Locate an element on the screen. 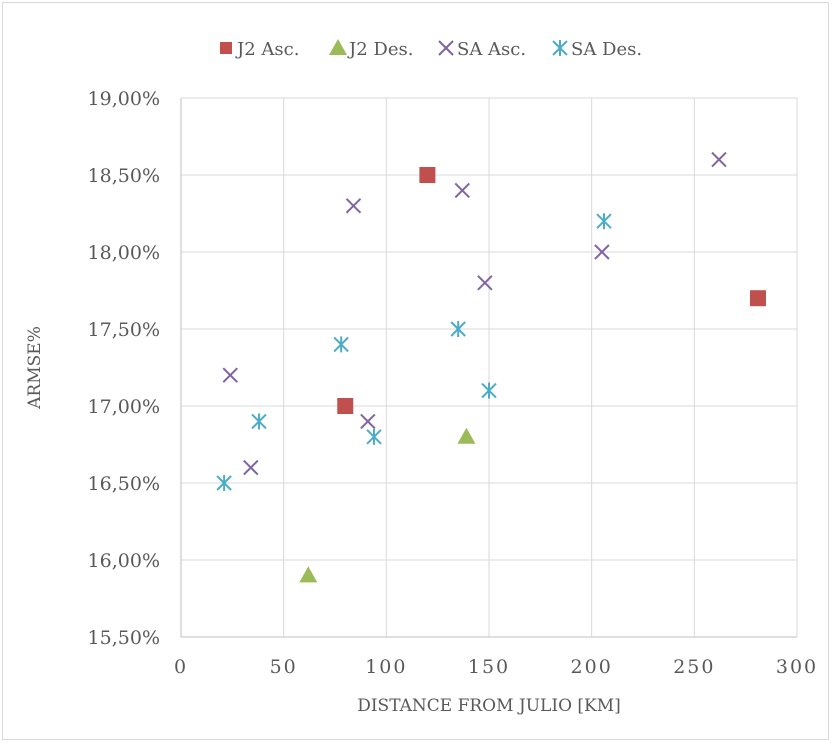  y-tick-label: 17,50% is located at coordinates (124, 330).